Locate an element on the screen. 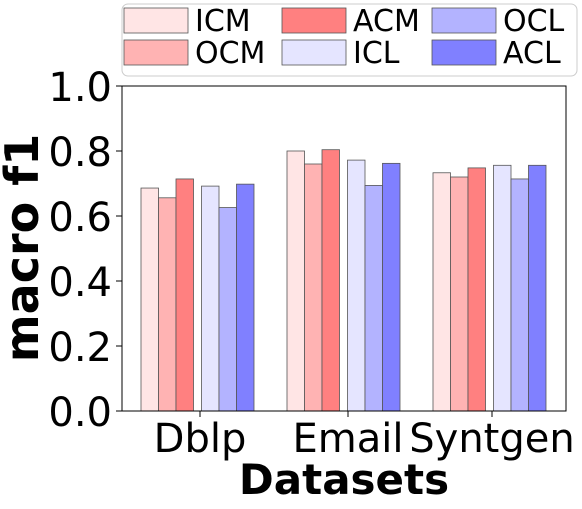 The height and width of the screenshot is (509, 582). bar-ocm-email is located at coordinates (313, 287).